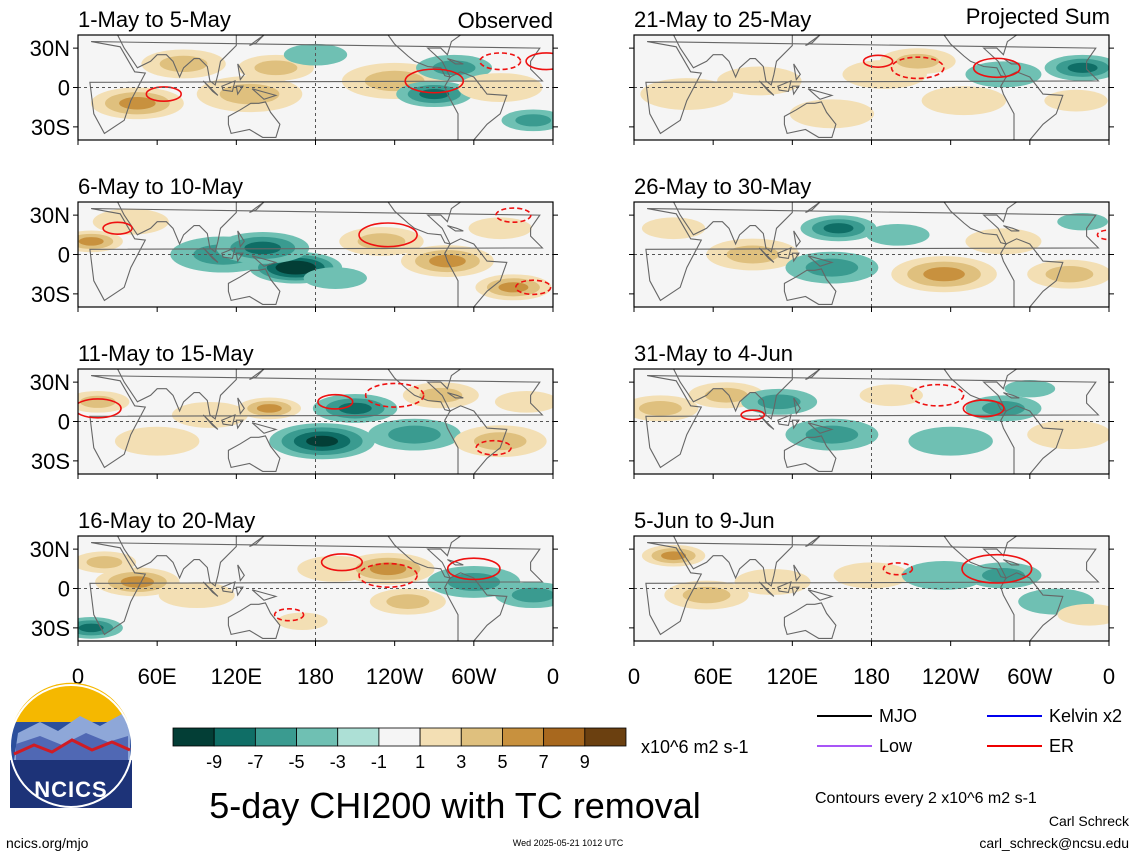 The image size is (1135, 856). What do you see at coordinates (585, 762) in the screenshot?
I see `colorbar-tick-label: 9` at bounding box center [585, 762].